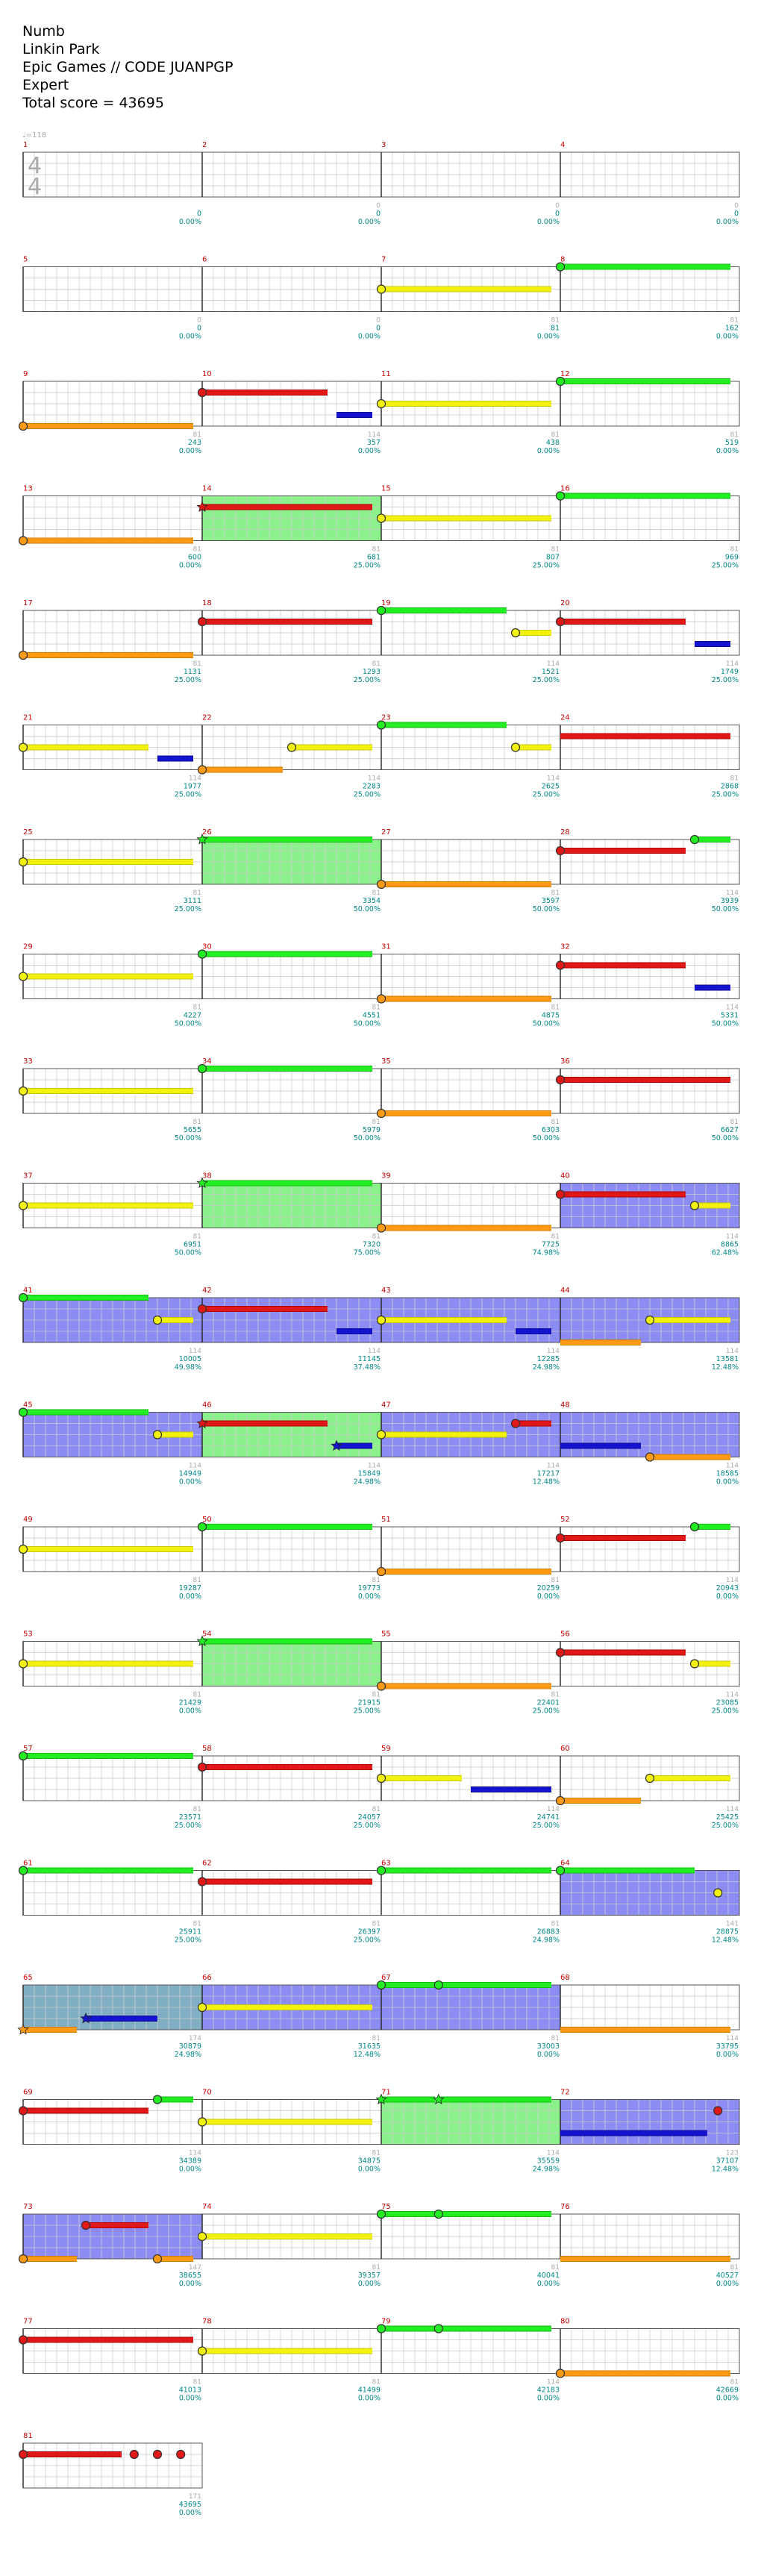  I want to click on measure-number: 32, so click(565, 947).